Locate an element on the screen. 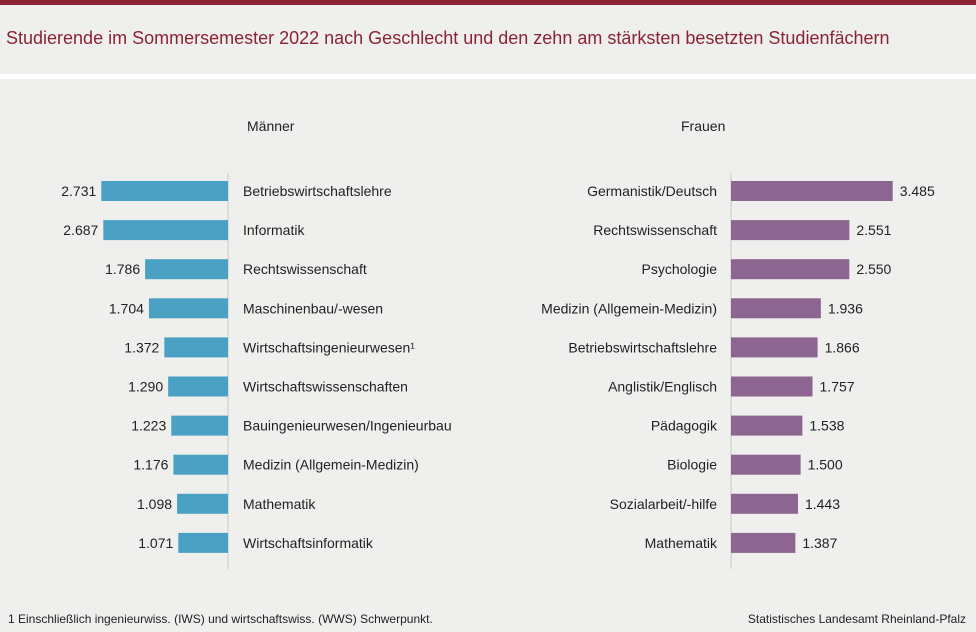 The width and height of the screenshot is (976, 632). value-label-maenner: 1.704 is located at coordinates (126, 308).